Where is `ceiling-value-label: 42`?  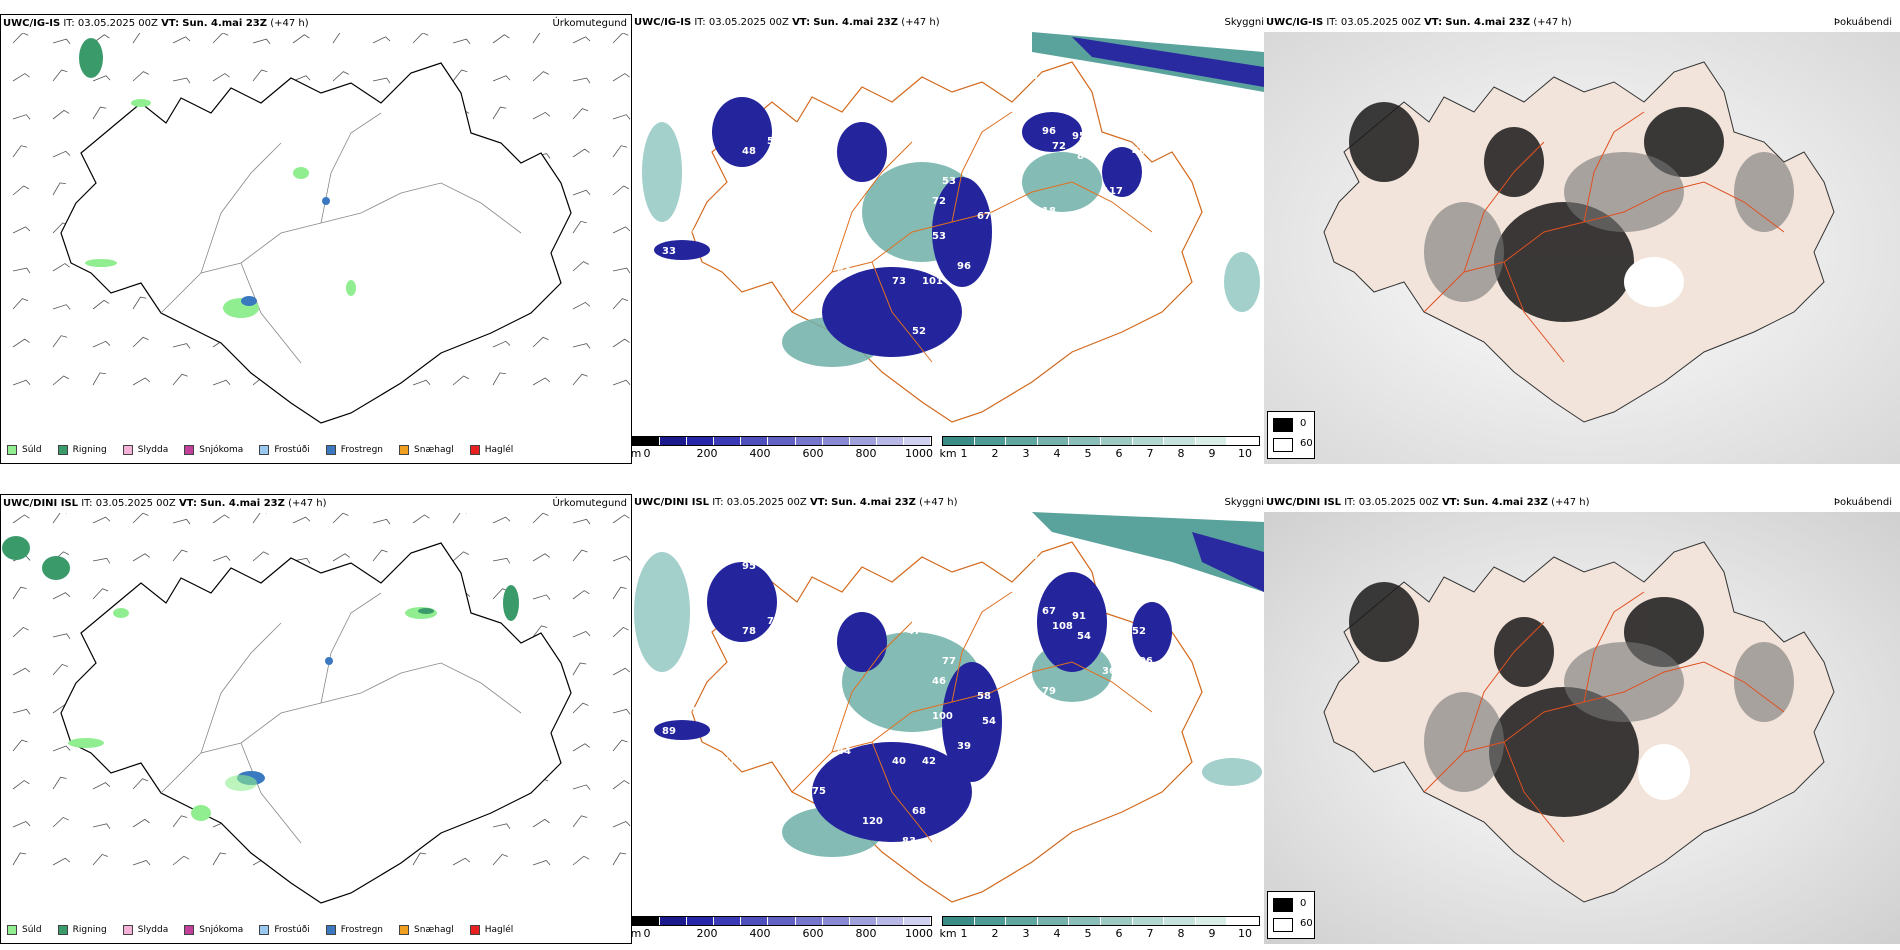 ceiling-value-label: 42 is located at coordinates (929, 761).